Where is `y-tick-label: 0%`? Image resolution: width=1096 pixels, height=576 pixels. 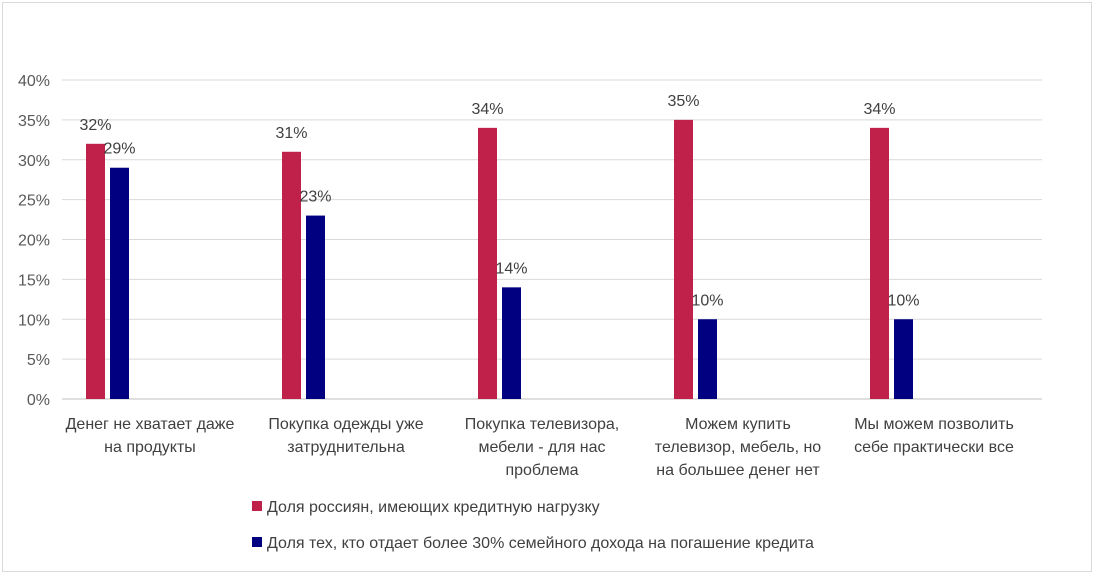
y-tick-label: 0% is located at coordinates (38, 400).